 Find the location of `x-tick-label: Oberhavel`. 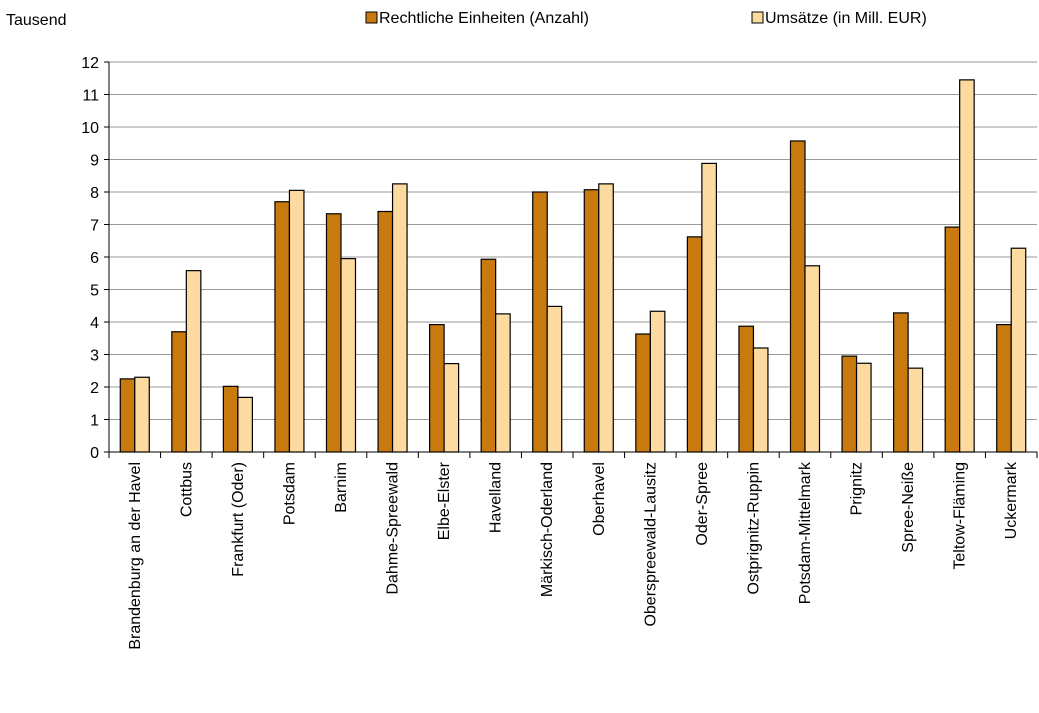

x-tick-label: Oberhavel is located at coordinates (599, 499).